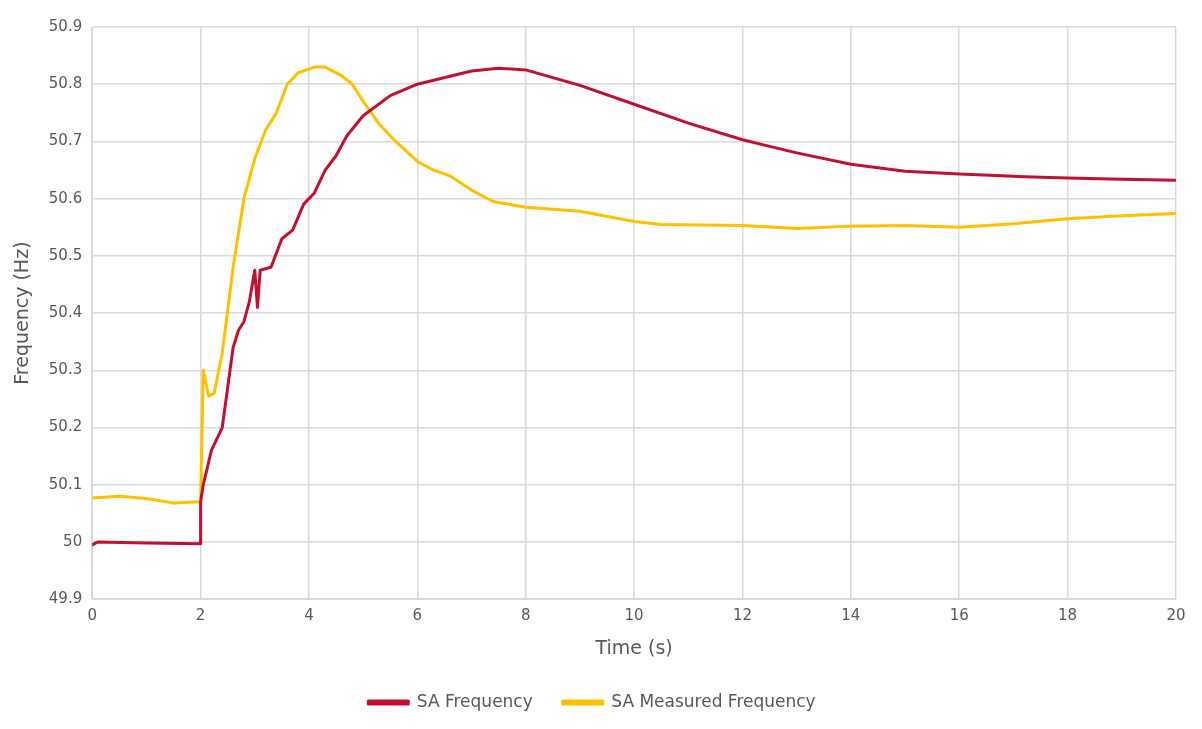 Image resolution: width=1202 pixels, height=729 pixels. What do you see at coordinates (633, 646) in the screenshot?
I see `x-axis-title: Time (s)` at bounding box center [633, 646].